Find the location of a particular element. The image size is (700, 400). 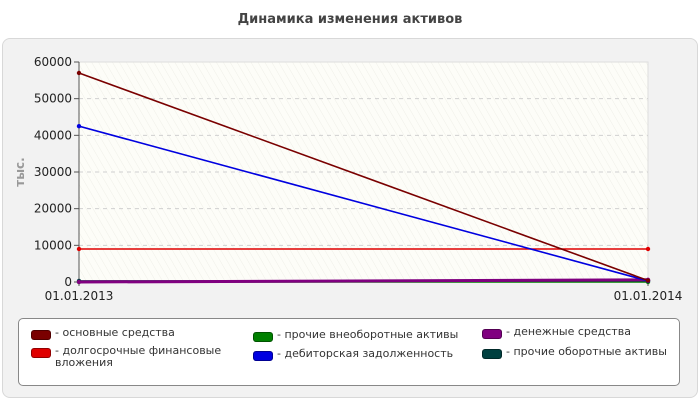

legend-label: - дебиторская задолженность is located at coordinates (365, 353).